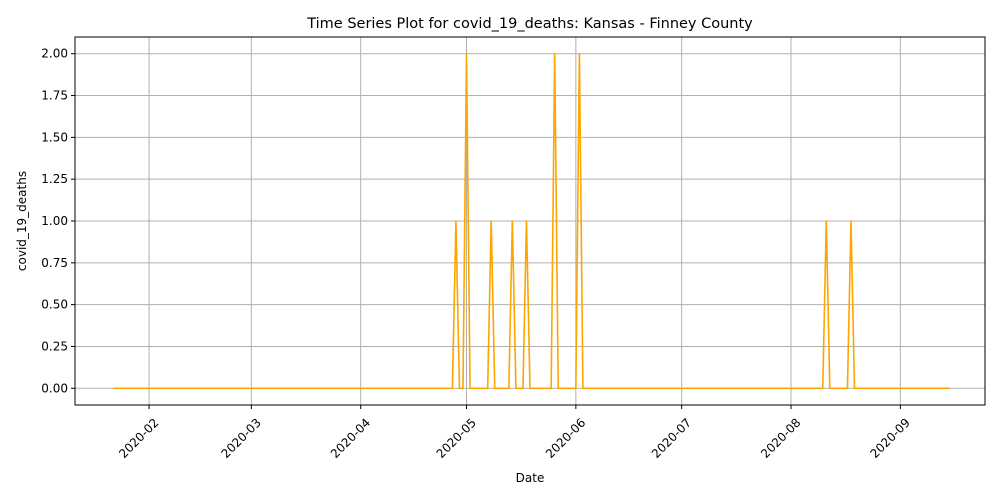 This screenshot has height=500, width=1000. What do you see at coordinates (240, 438) in the screenshot?
I see `x-tick-label: 2020-03` at bounding box center [240, 438].